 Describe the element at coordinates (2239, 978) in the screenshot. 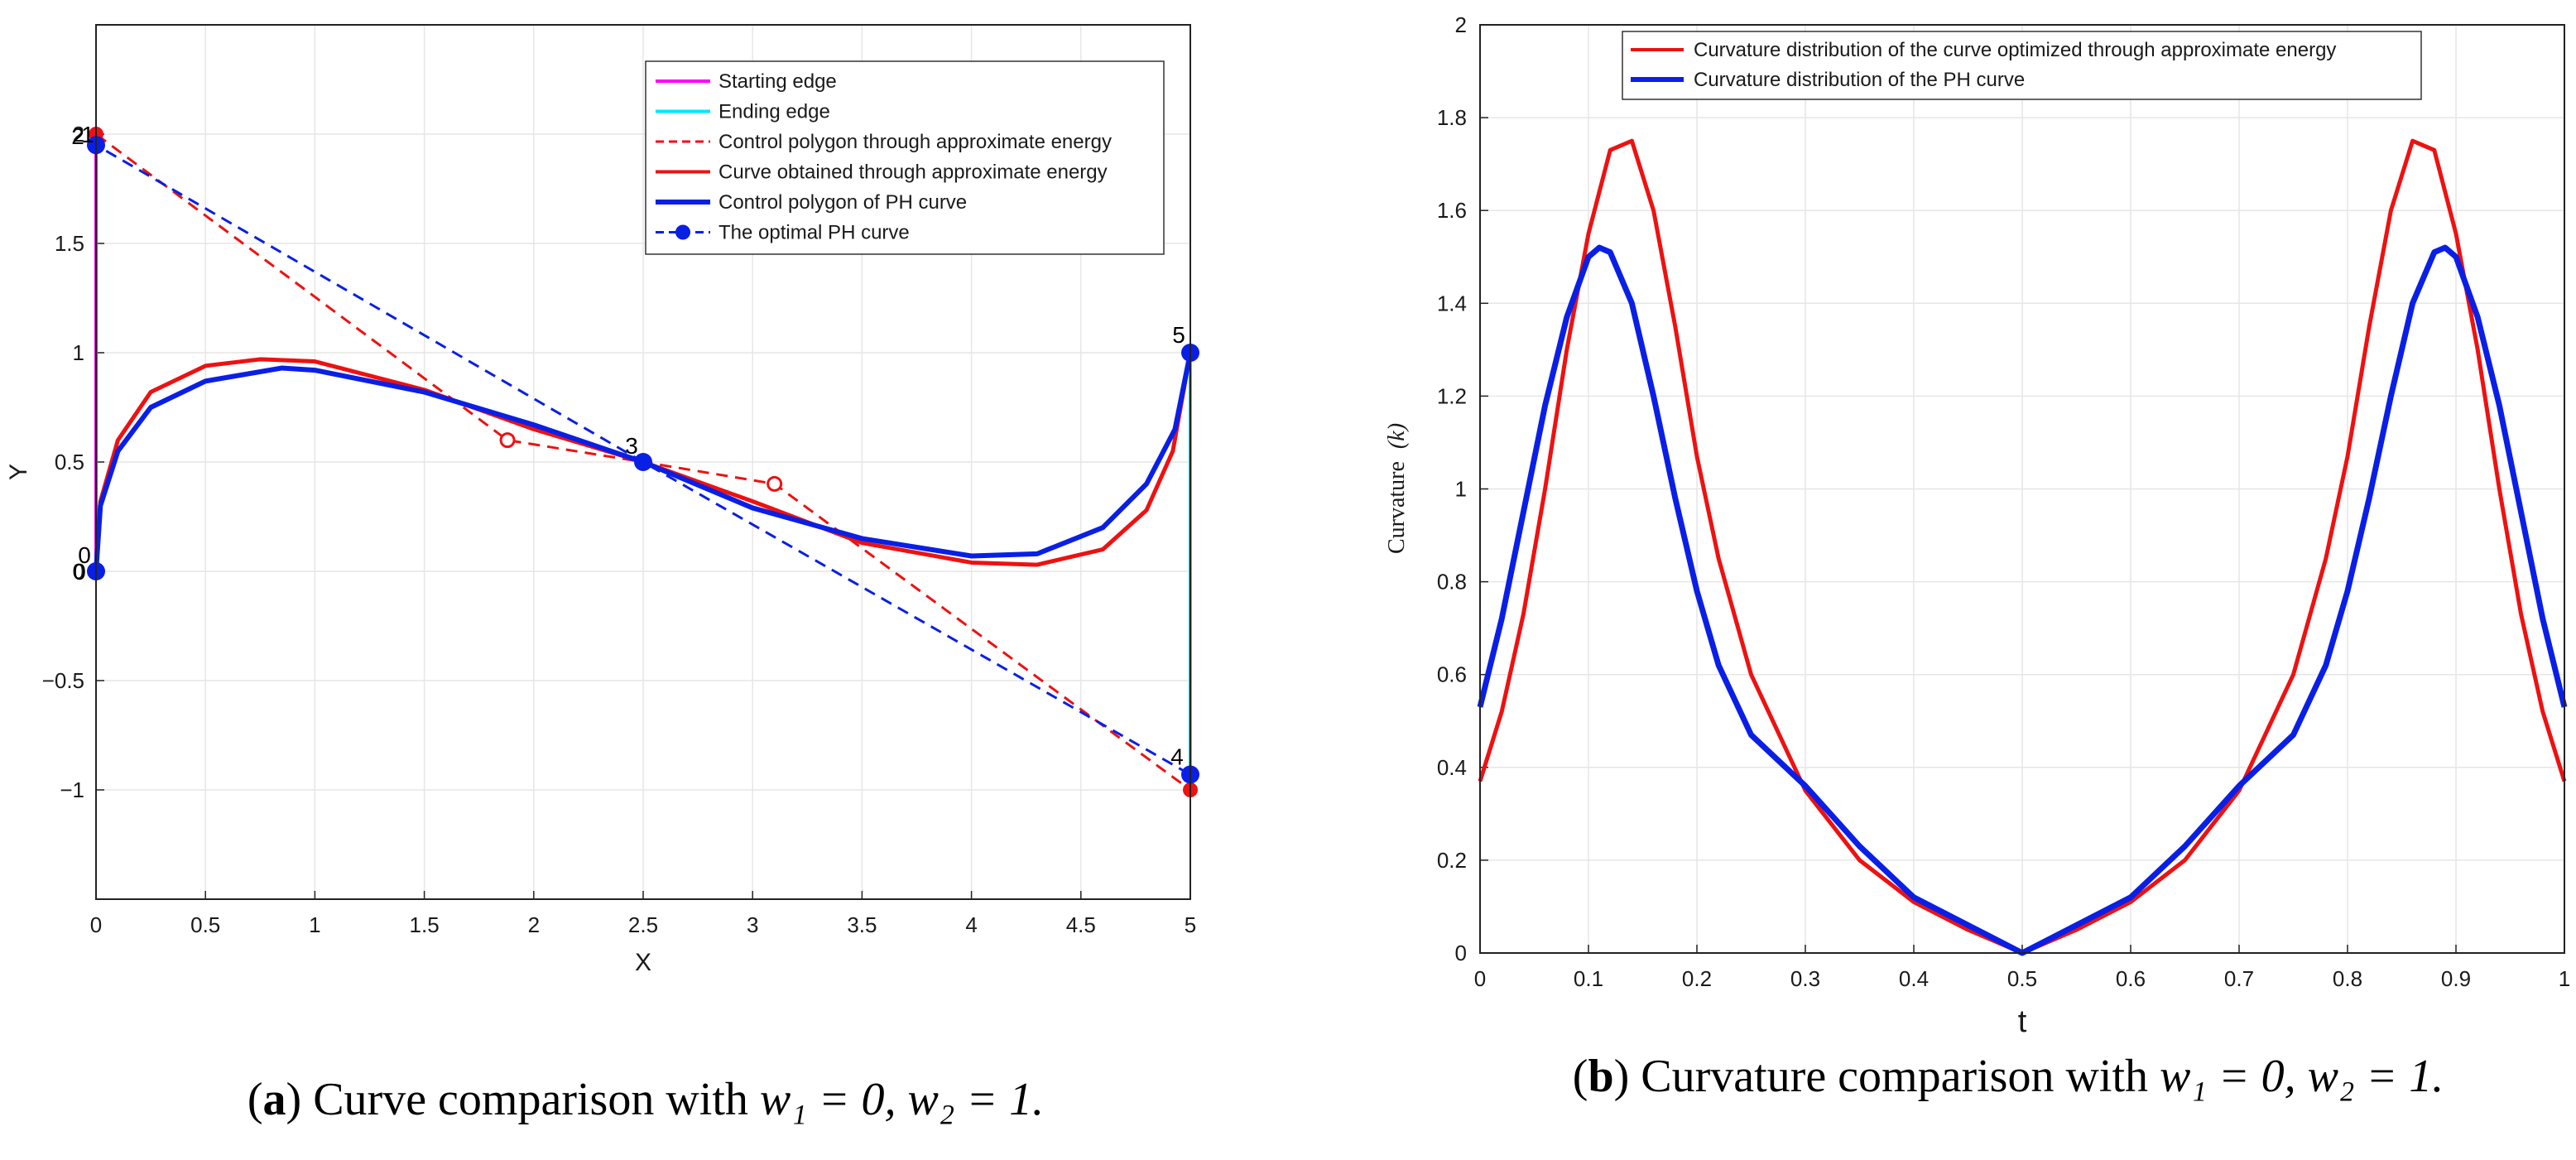

I see `panel-b-xtick-label: 0.7` at that location.